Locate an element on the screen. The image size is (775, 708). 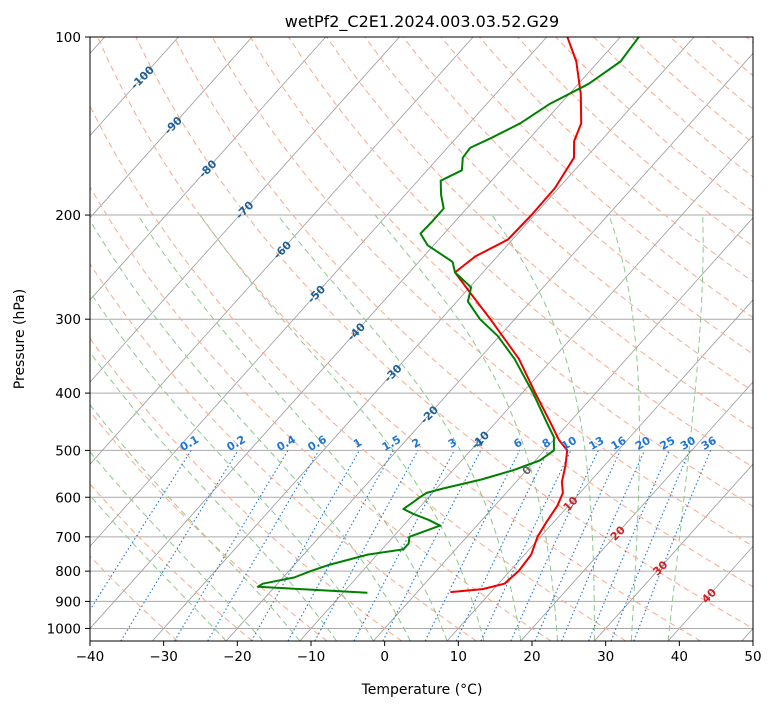
y-tick-label: 800 is located at coordinates (68, 572).